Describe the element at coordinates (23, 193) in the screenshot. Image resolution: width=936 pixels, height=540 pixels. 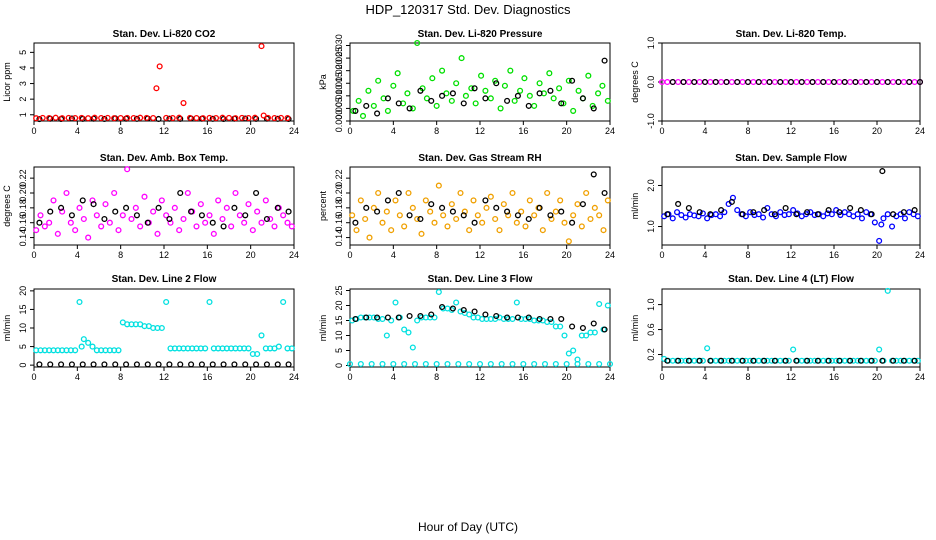
I see `y-tick-label: 0.20` at that location.